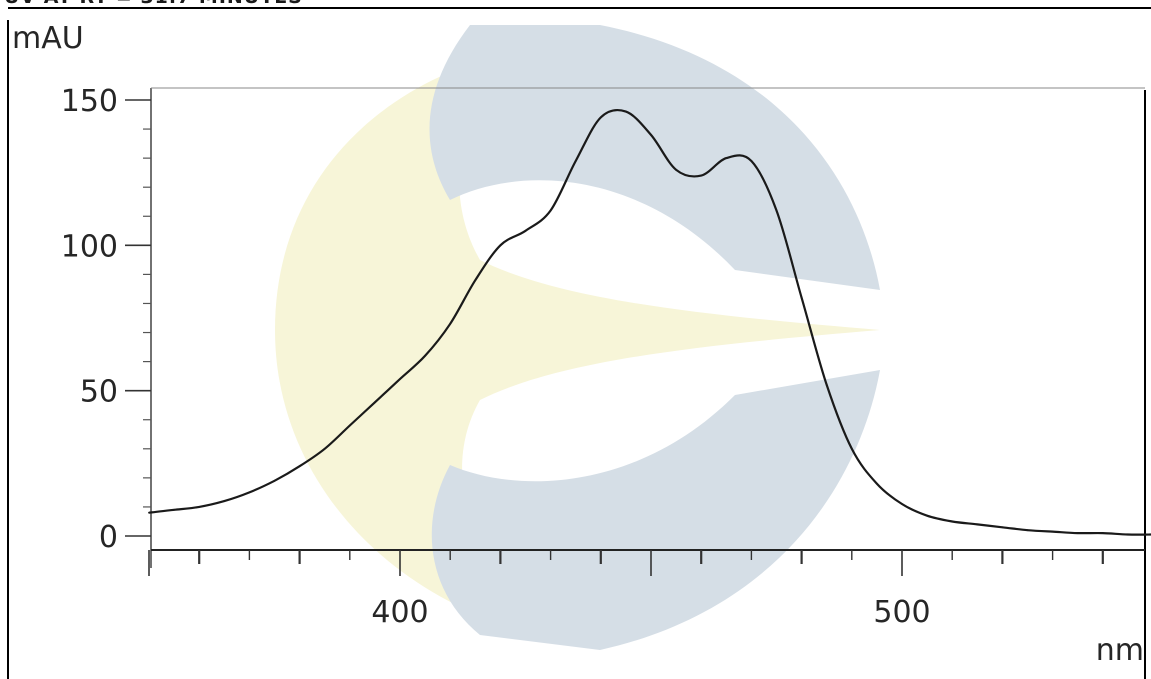 This screenshot has width=1151, height=679. What do you see at coordinates (575, 4) in the screenshot?
I see `header-strip: UV AT RT = 31.7 MINUTES` at bounding box center [575, 4].